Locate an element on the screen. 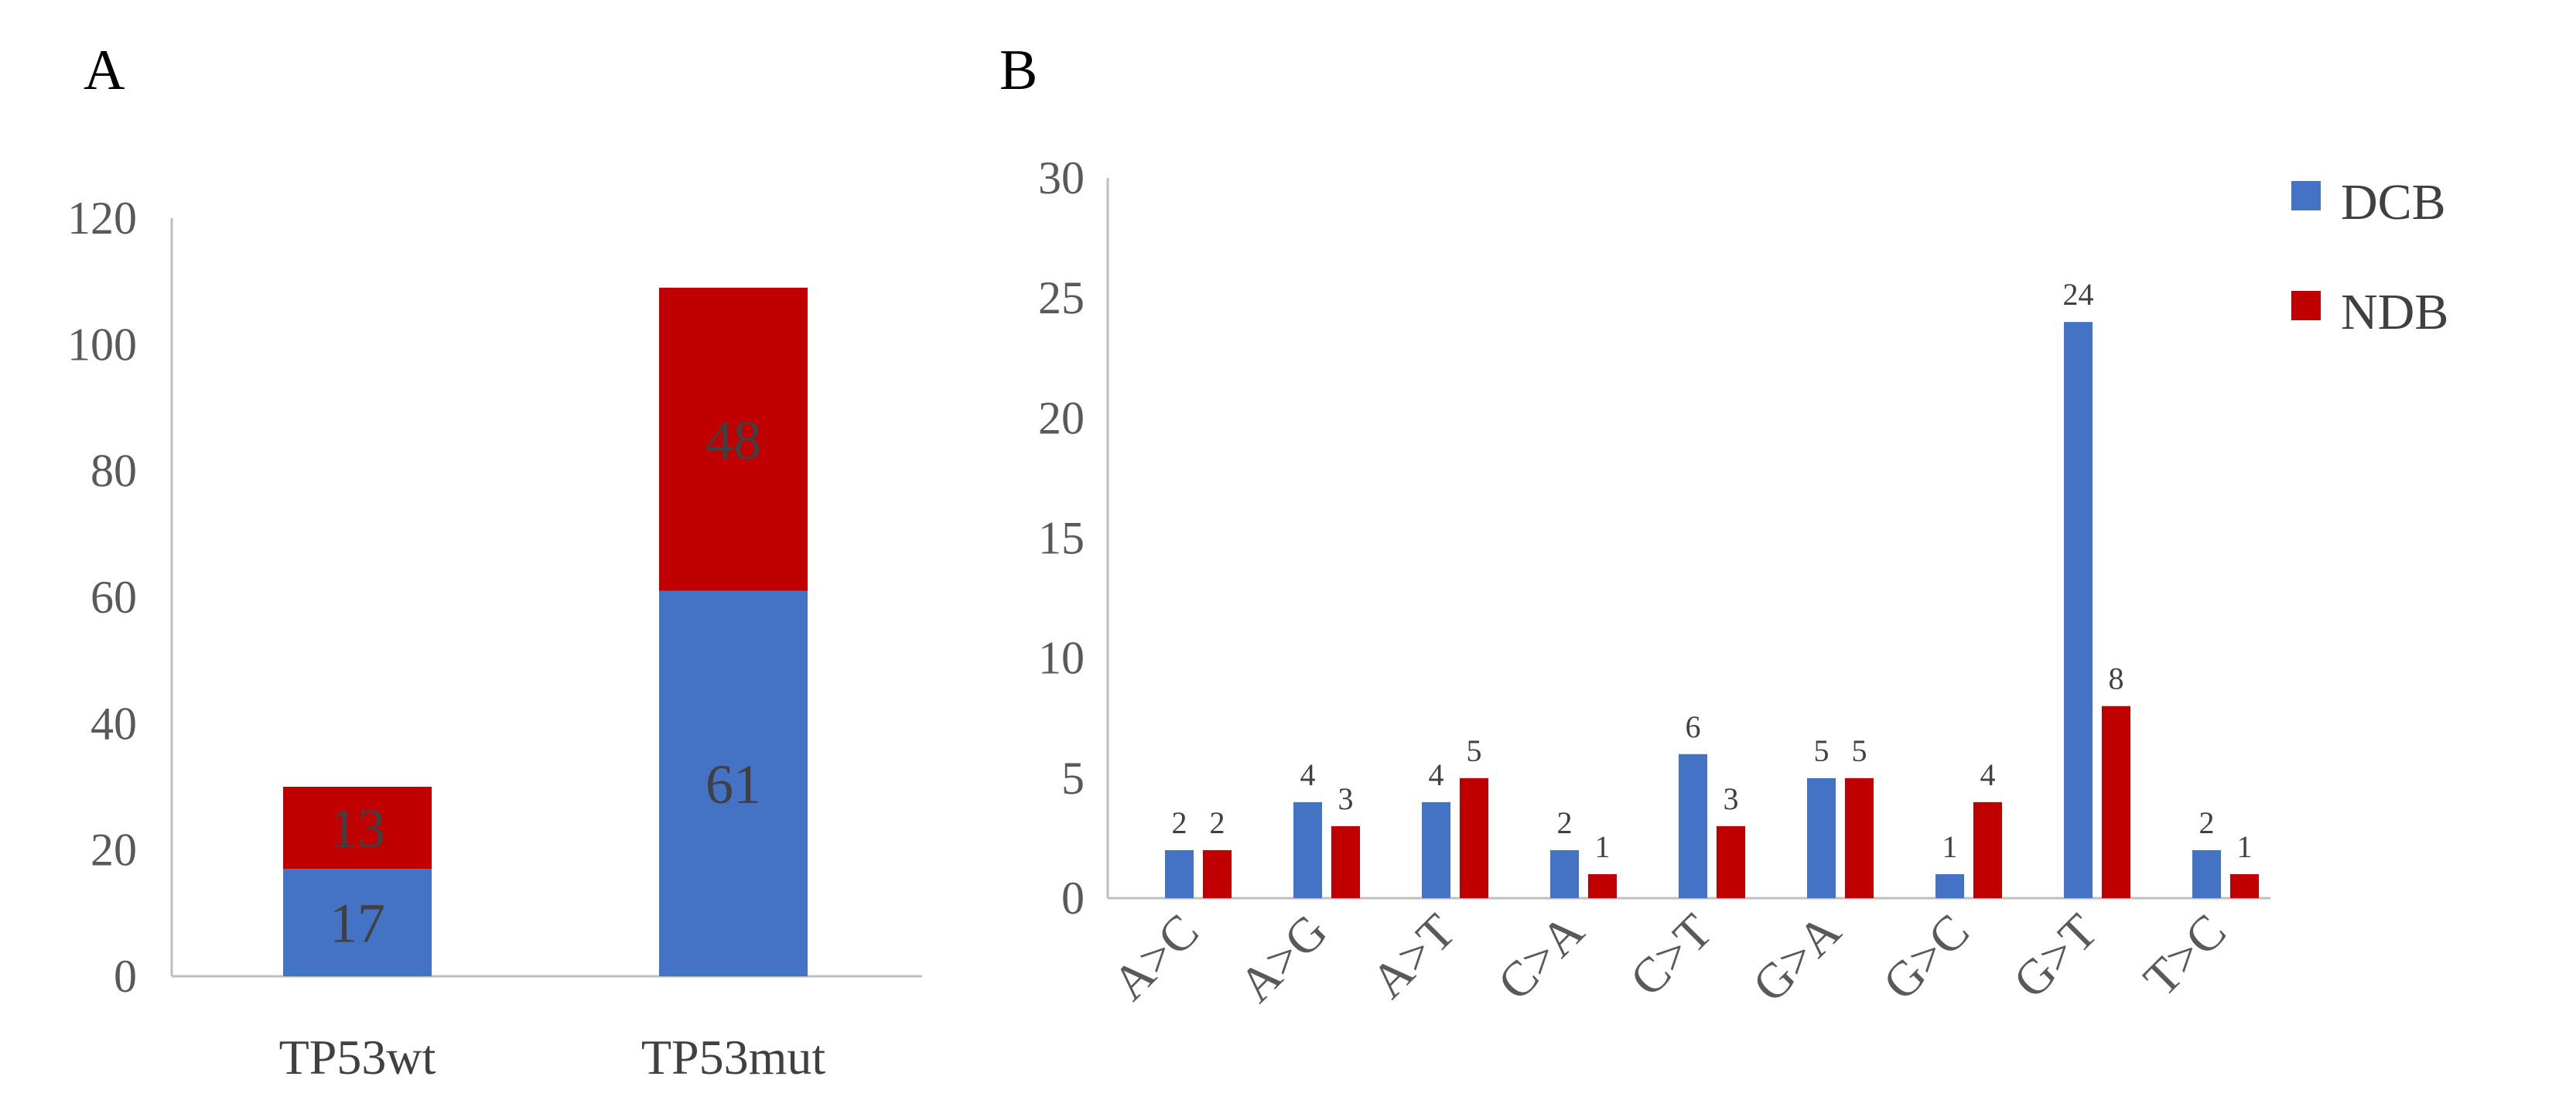  panel-a-data-label: 48 is located at coordinates (733, 440).